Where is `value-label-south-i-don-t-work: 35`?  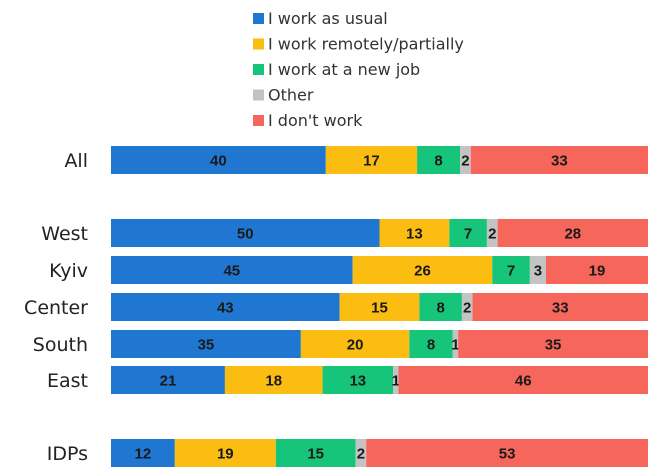
value-label-south-i-don-t-work: 35 is located at coordinates (553, 345).